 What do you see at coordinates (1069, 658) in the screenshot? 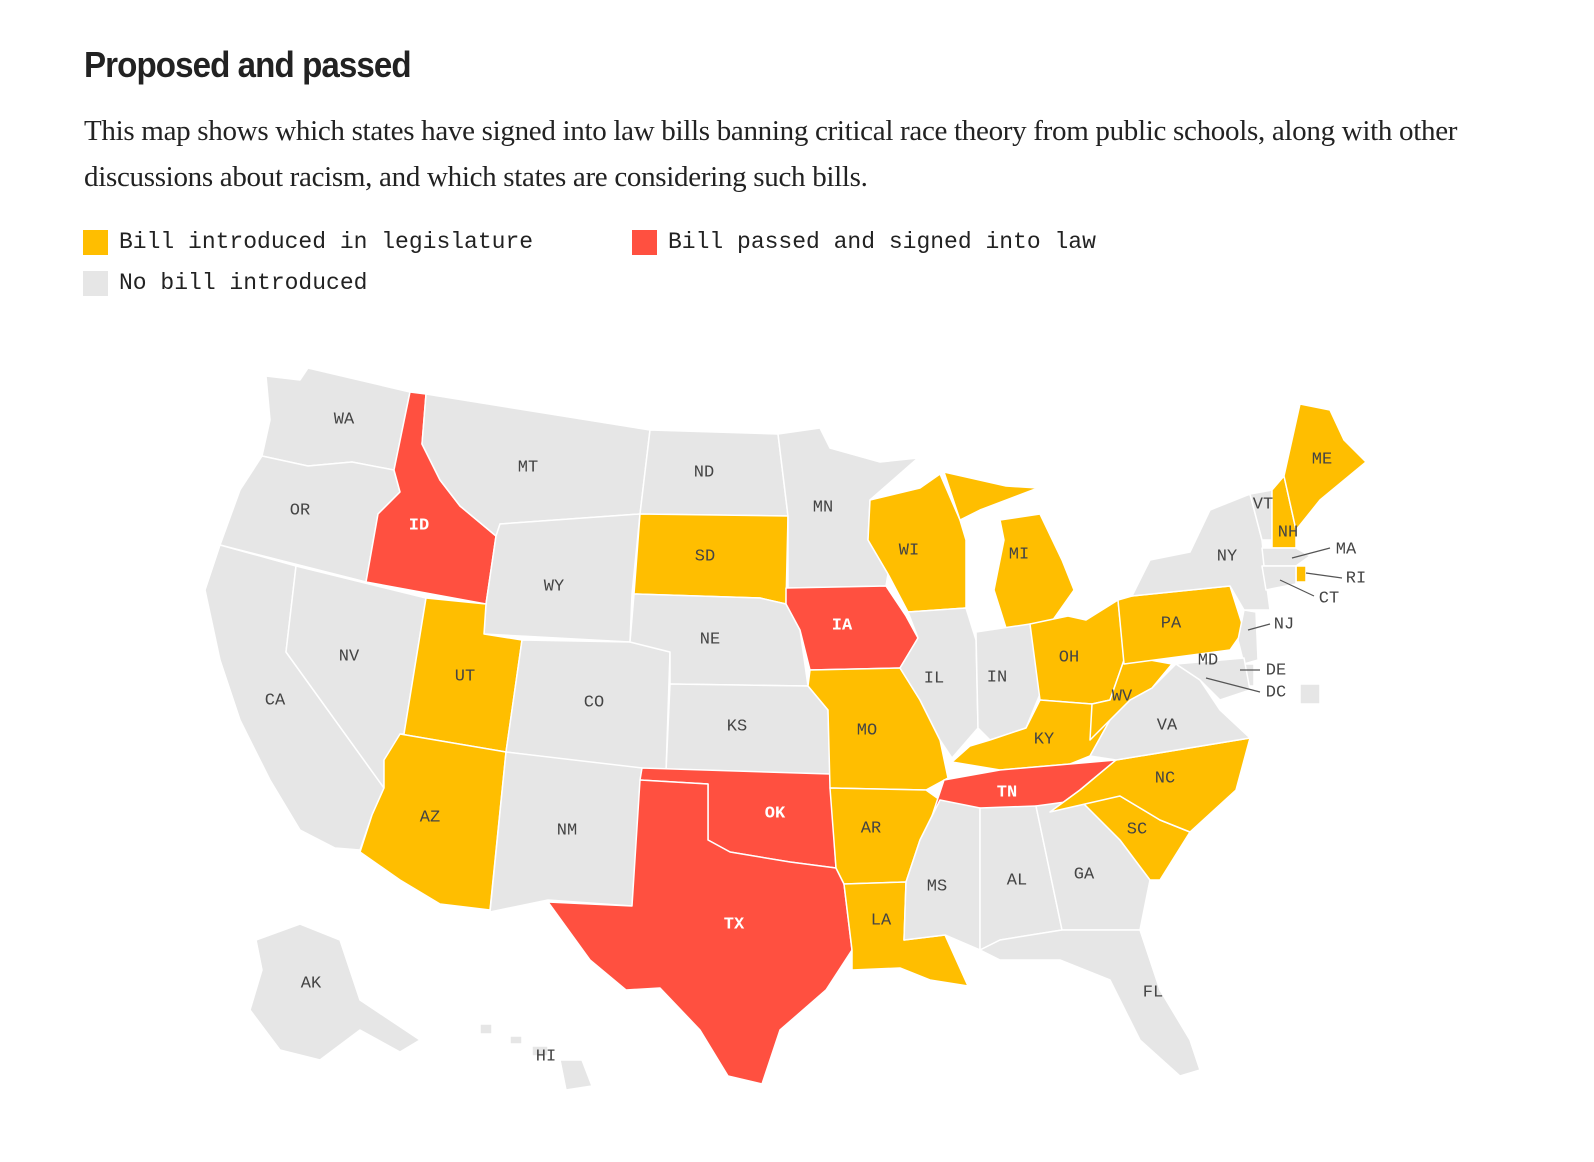
I see `state-label-oh: OH` at bounding box center [1069, 658].